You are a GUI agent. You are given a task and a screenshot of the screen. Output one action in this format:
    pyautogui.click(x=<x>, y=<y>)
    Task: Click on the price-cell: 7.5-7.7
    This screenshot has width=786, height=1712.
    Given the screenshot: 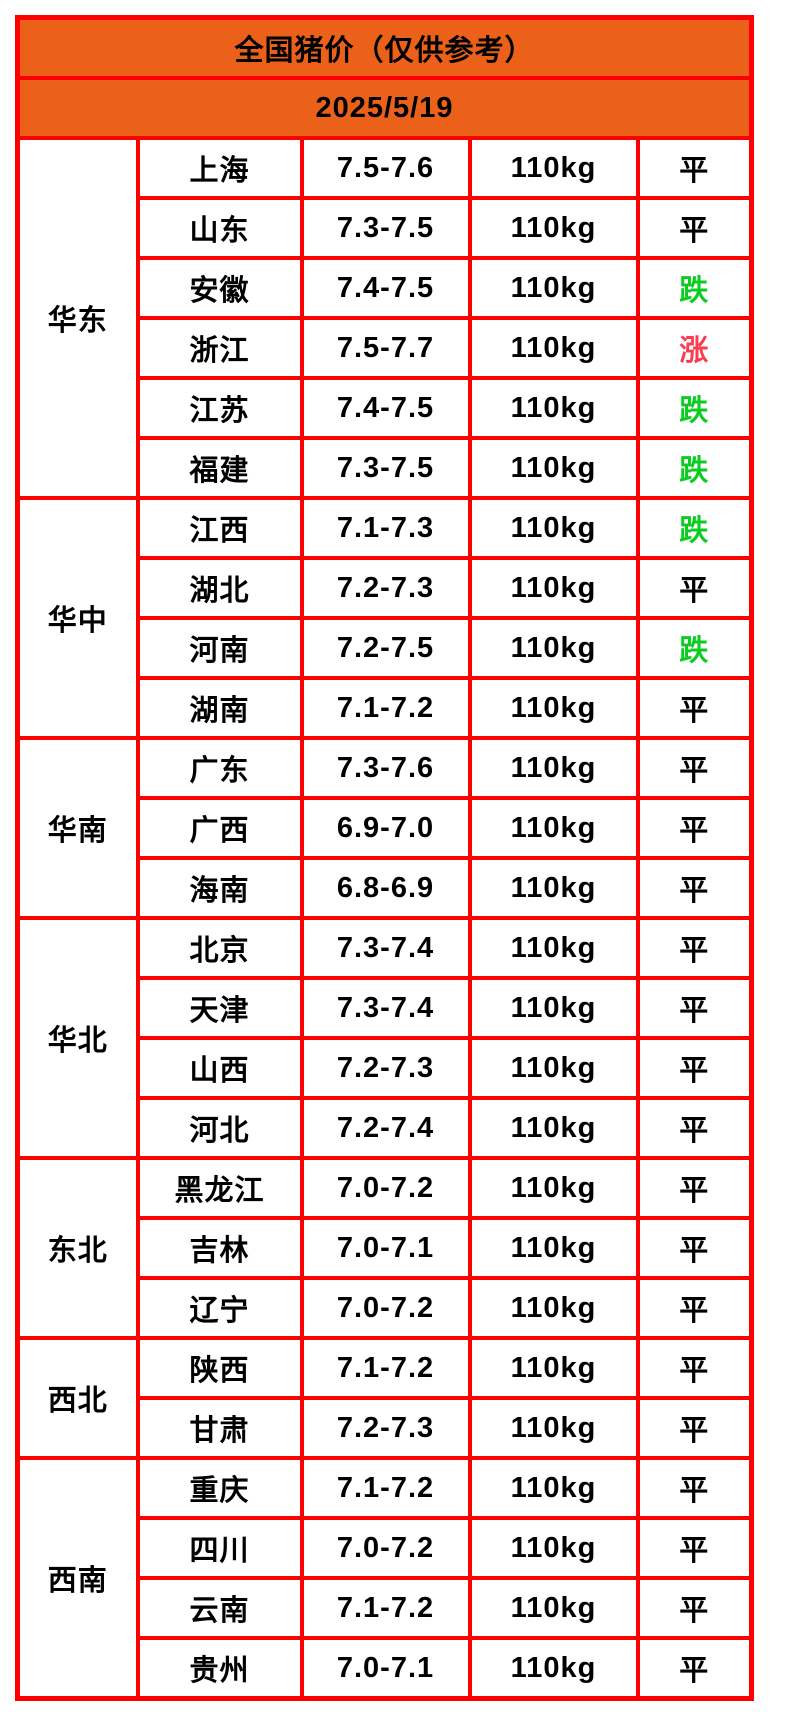 What is the action you would take?
    pyautogui.click(x=385, y=348)
    